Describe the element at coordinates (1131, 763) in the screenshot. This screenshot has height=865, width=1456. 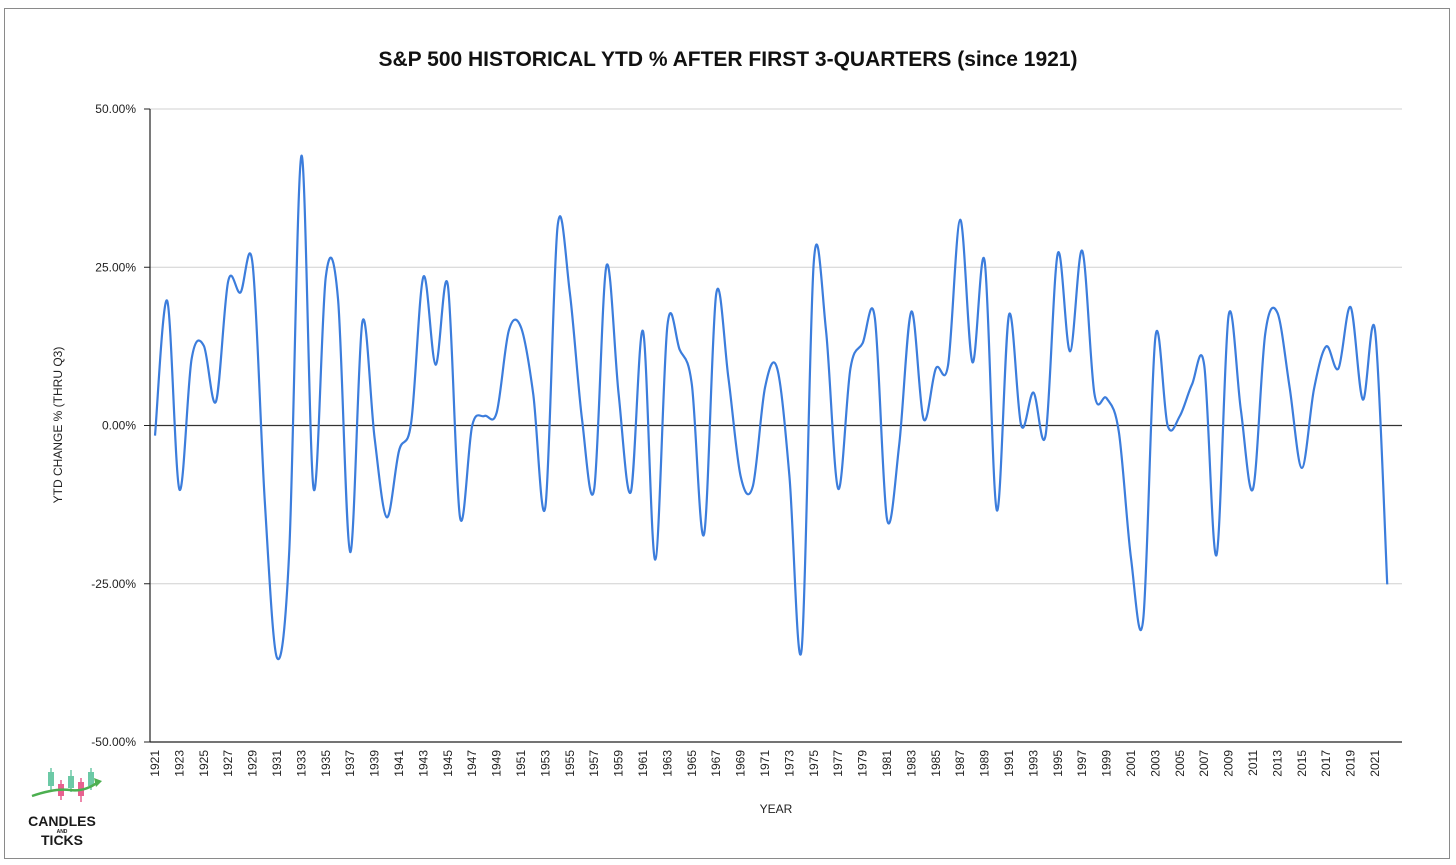
I see `x-tick-label: 2001` at that location.